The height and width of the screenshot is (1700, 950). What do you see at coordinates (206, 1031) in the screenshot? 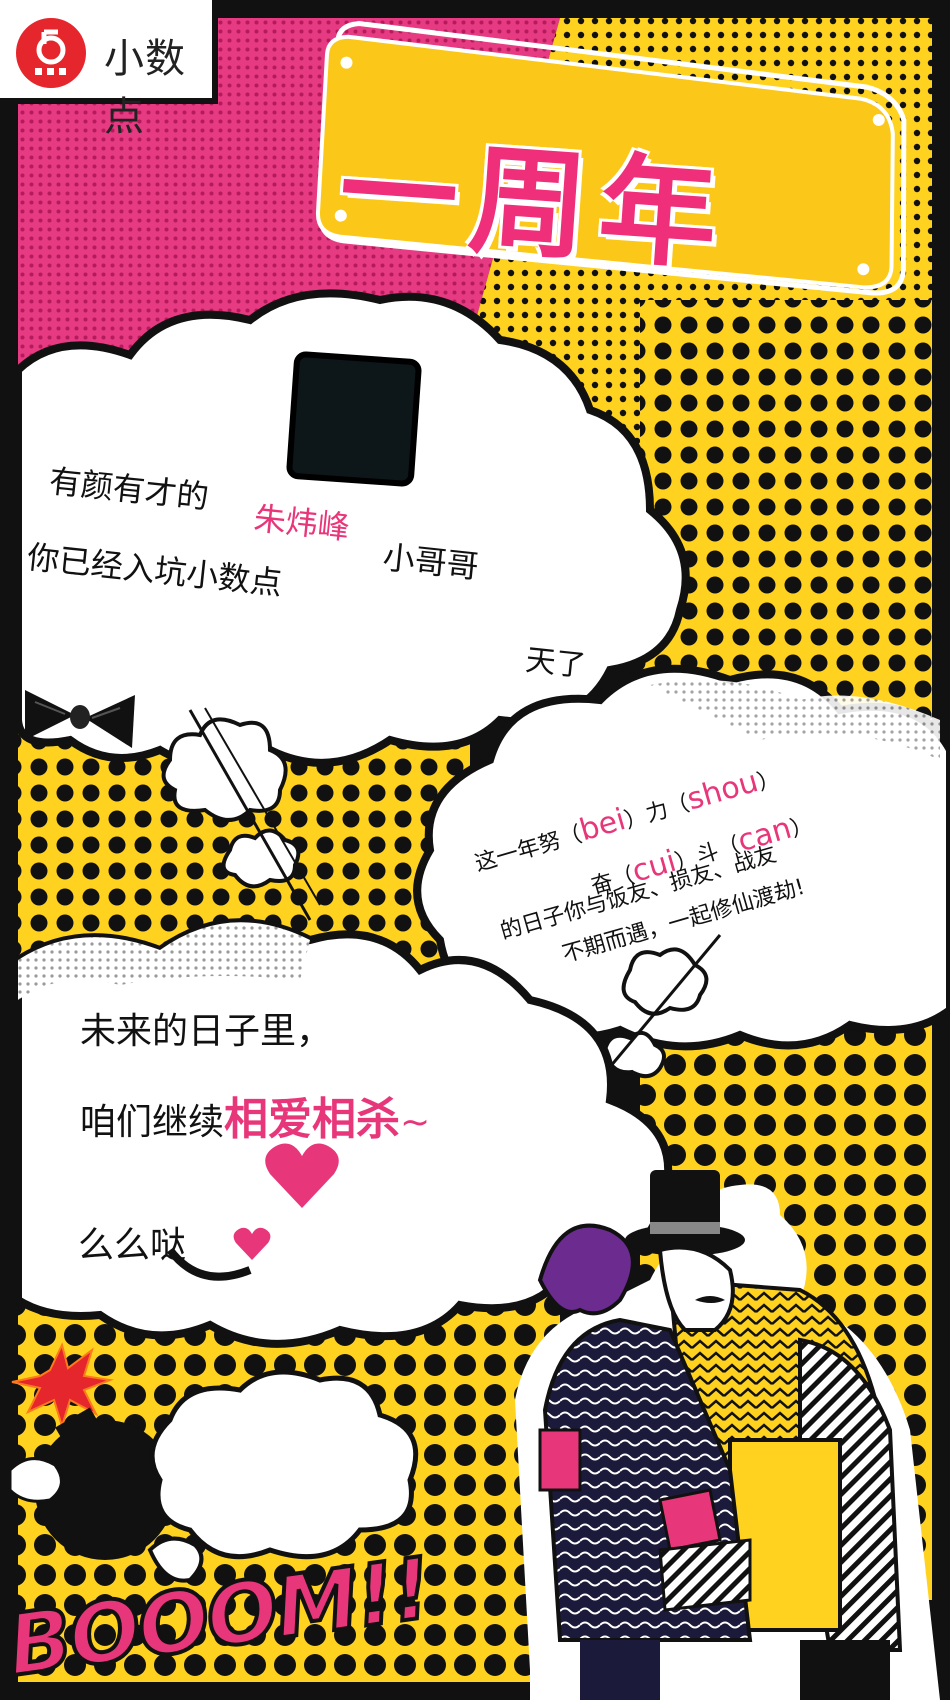
I see `cloud-bottom-line1: 未来的日子里，` at bounding box center [206, 1031].